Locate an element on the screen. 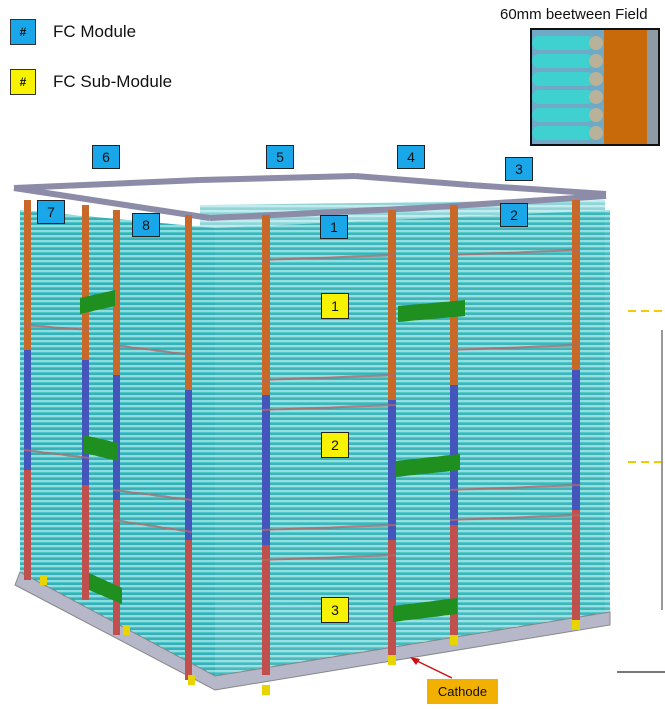  module-badge-3: 3 is located at coordinates (519, 169).